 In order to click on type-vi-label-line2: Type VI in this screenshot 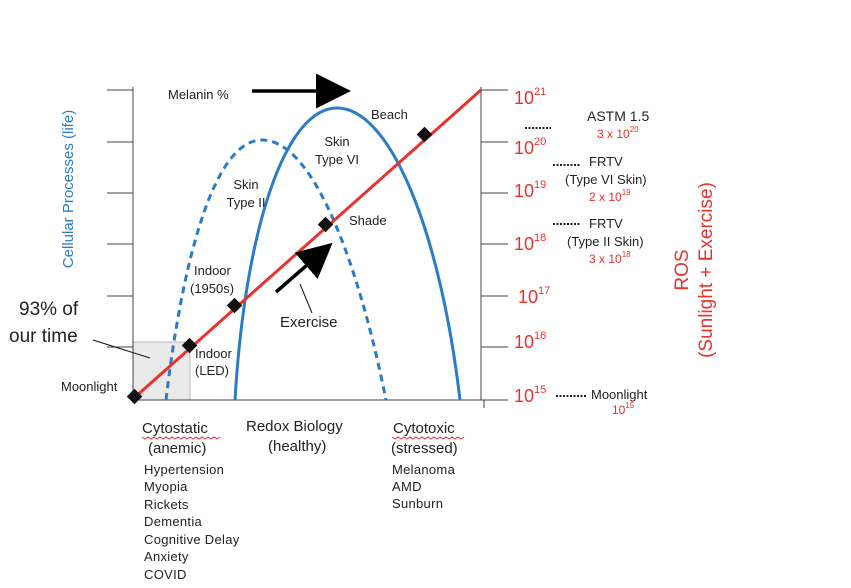, I will do `click(337, 159)`.